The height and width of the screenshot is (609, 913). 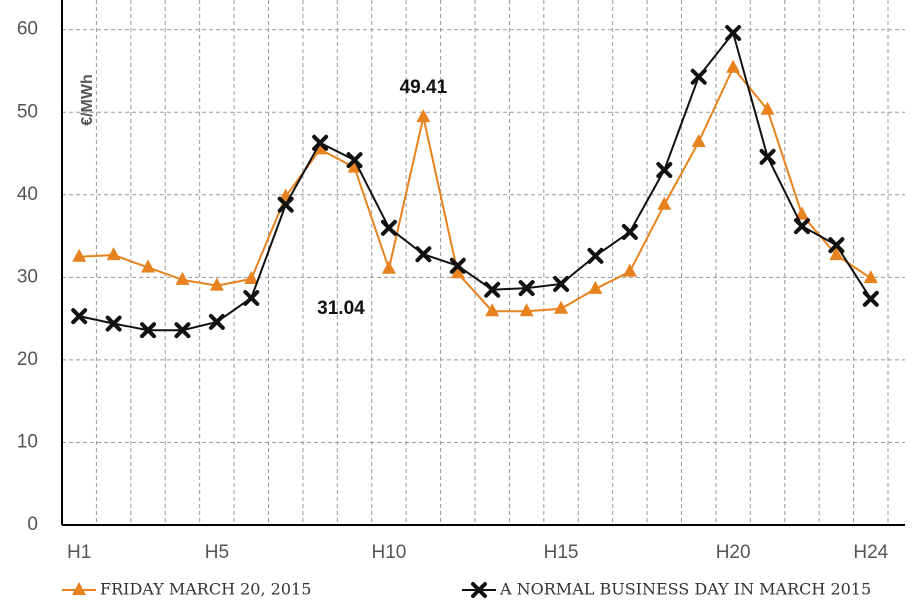 What do you see at coordinates (27, 276) in the screenshot?
I see `y-tick-label: 30` at bounding box center [27, 276].